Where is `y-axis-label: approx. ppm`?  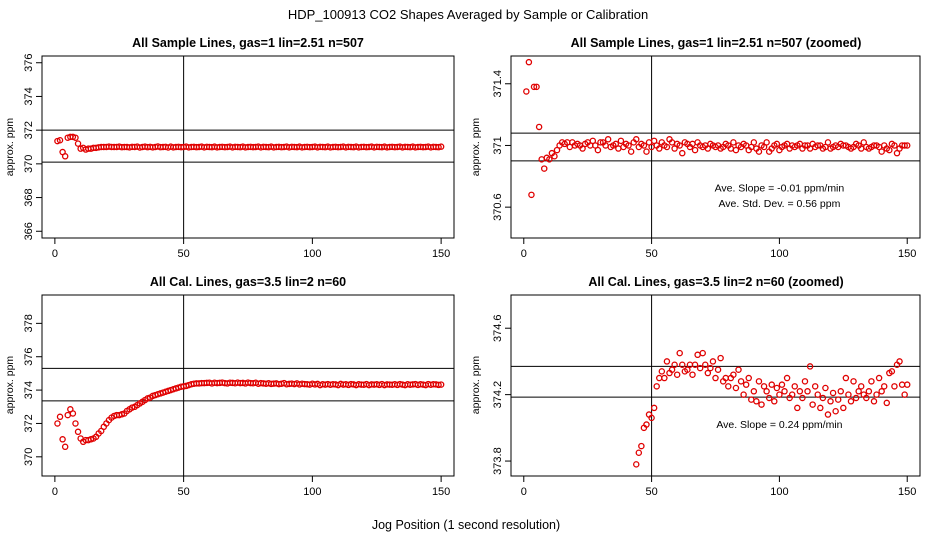 y-axis-label: approx. ppm is located at coordinates (10, 147).